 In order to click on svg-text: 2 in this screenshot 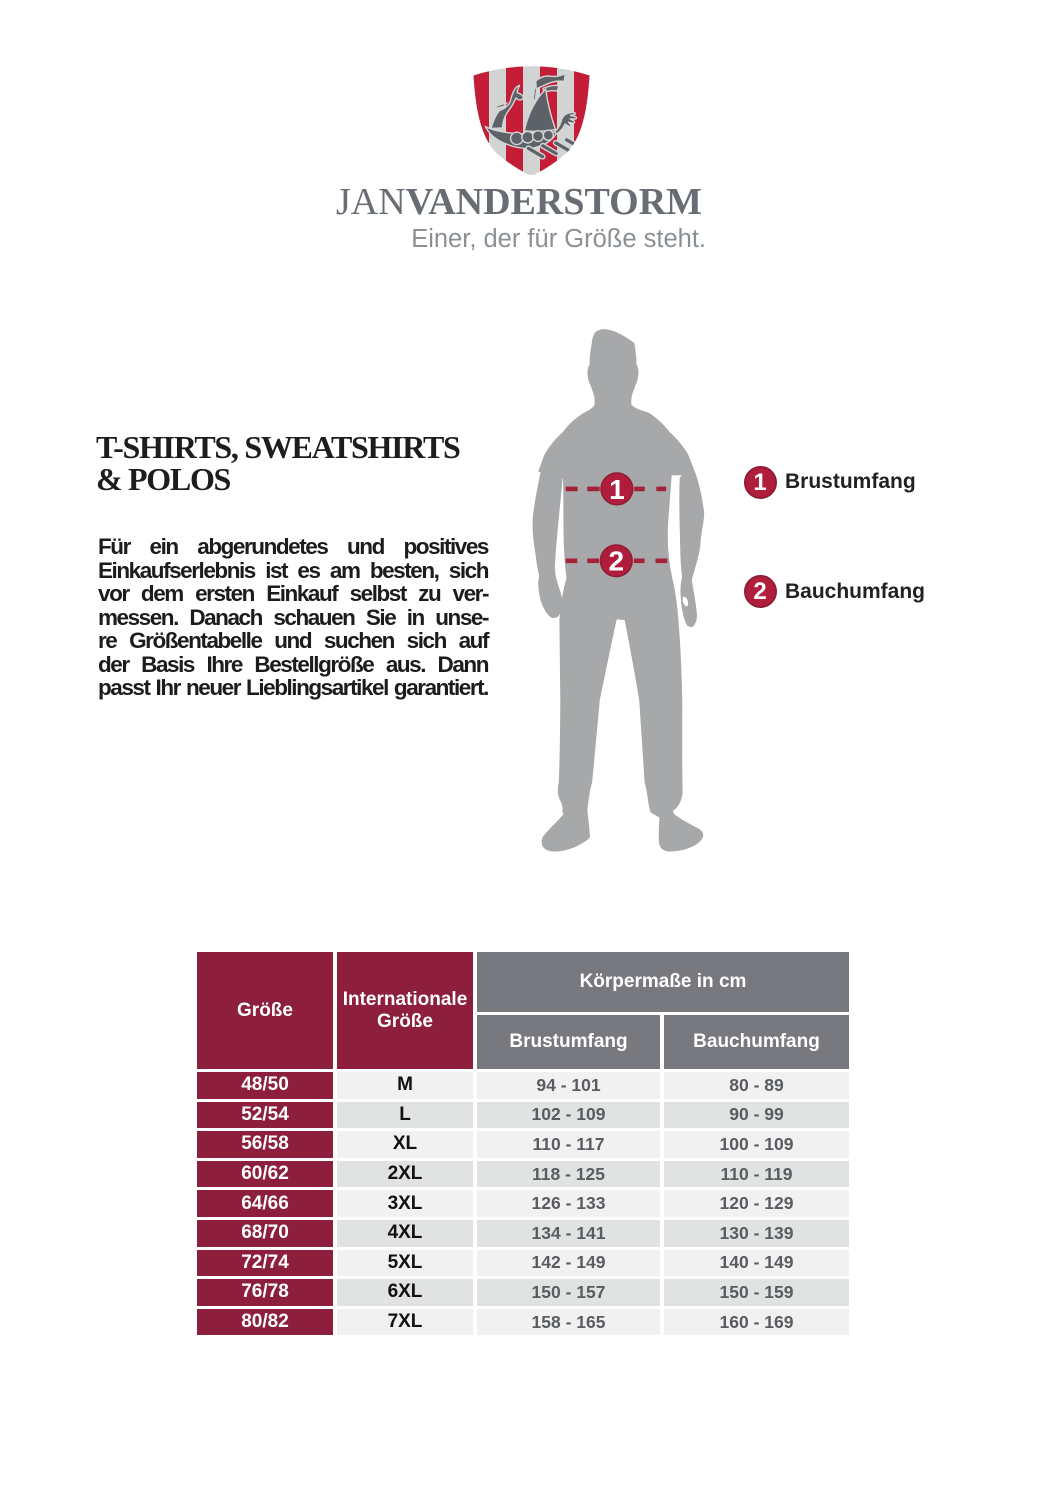, I will do `click(617, 561)`.